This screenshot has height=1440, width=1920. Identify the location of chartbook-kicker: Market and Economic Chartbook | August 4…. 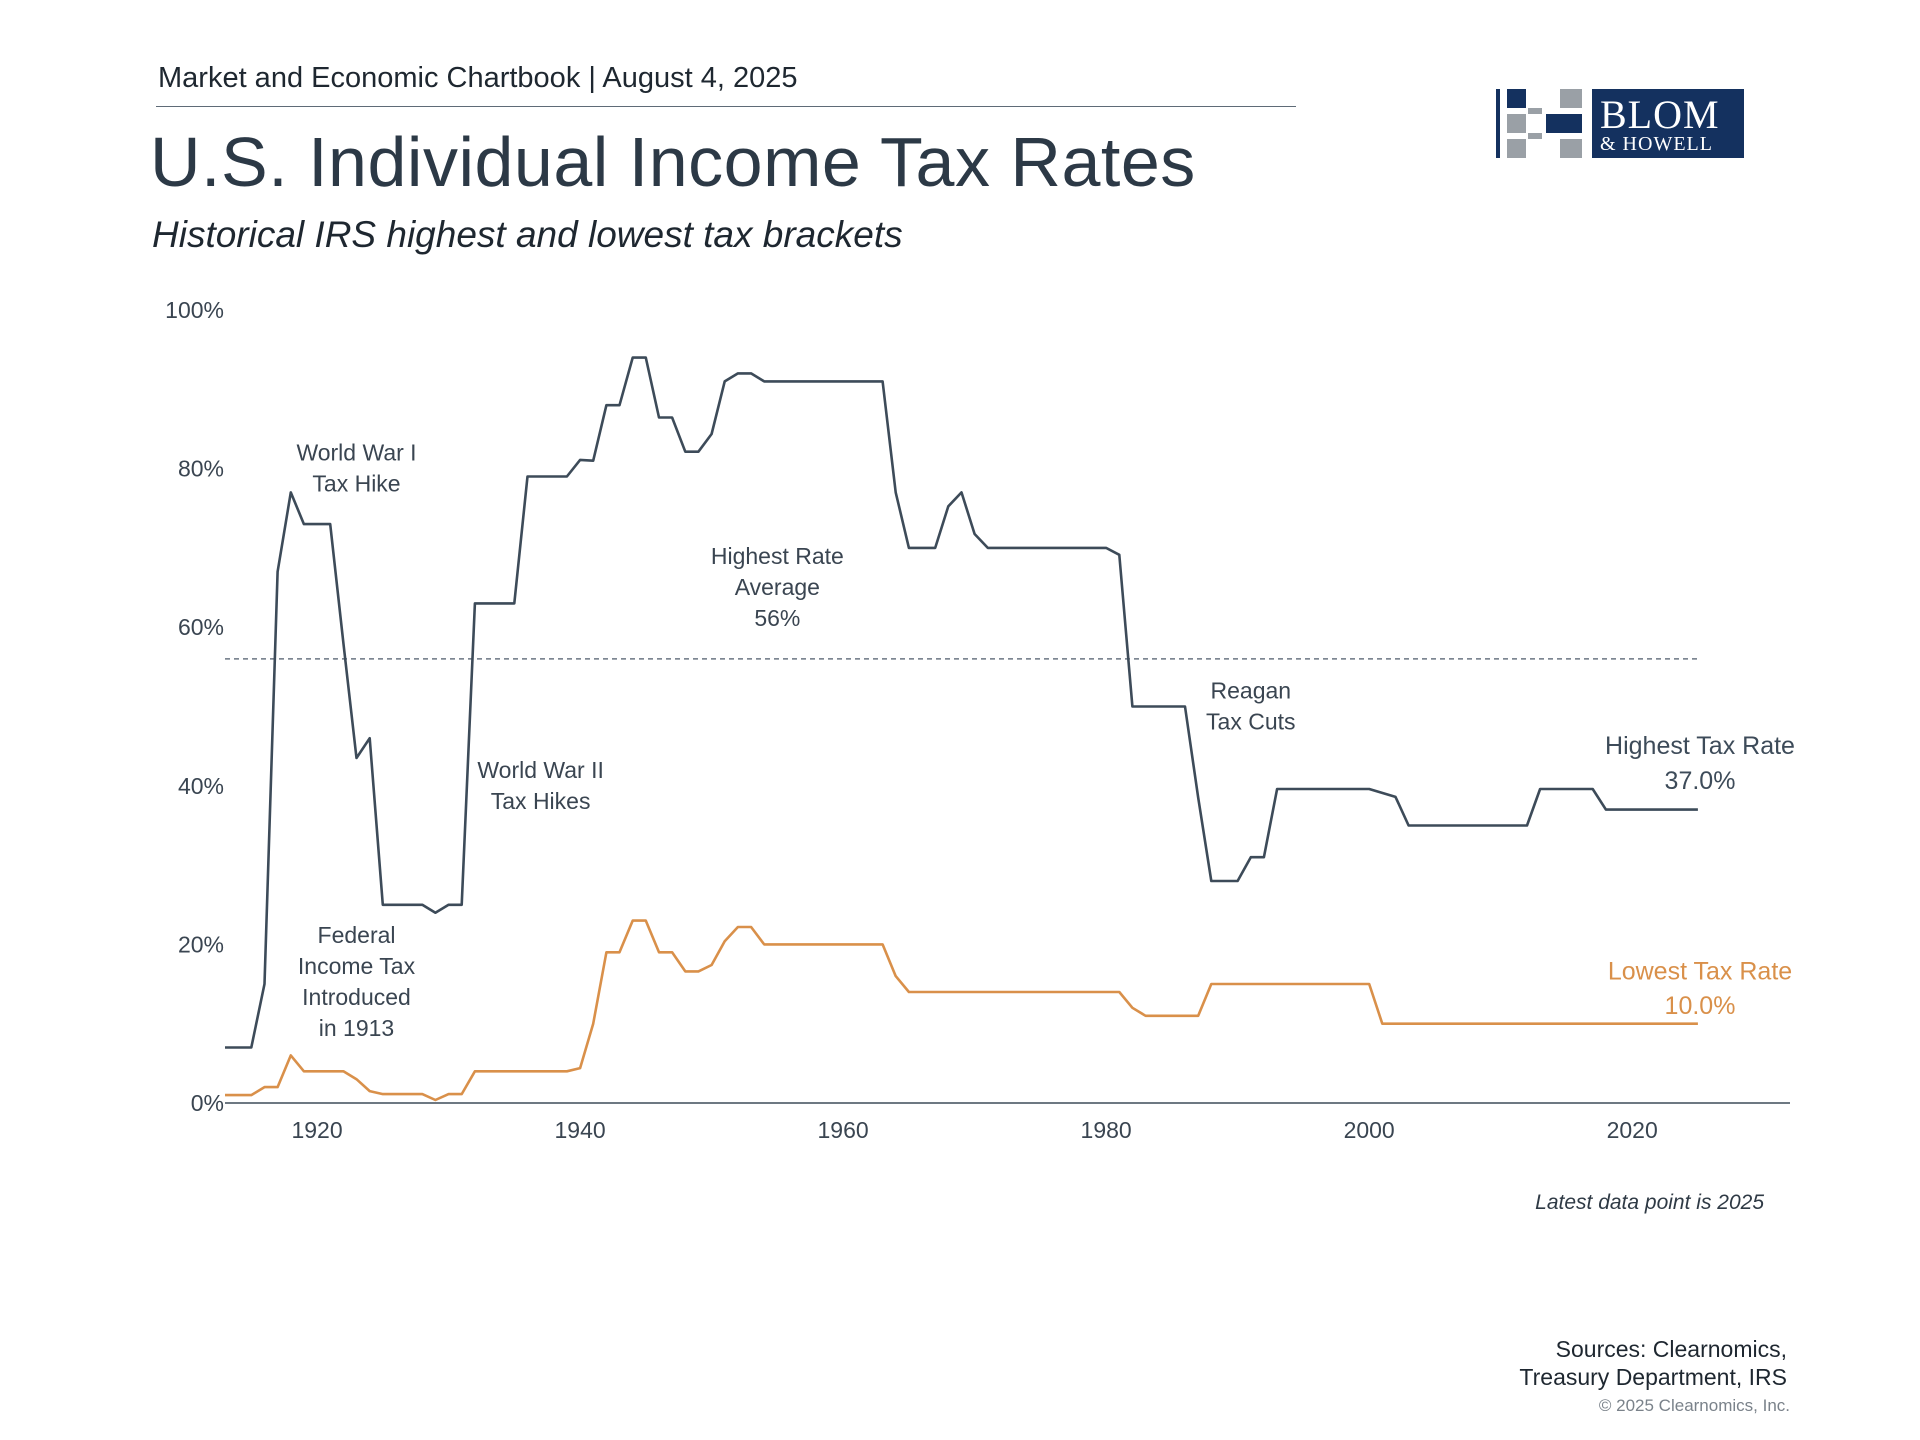
(478, 78).